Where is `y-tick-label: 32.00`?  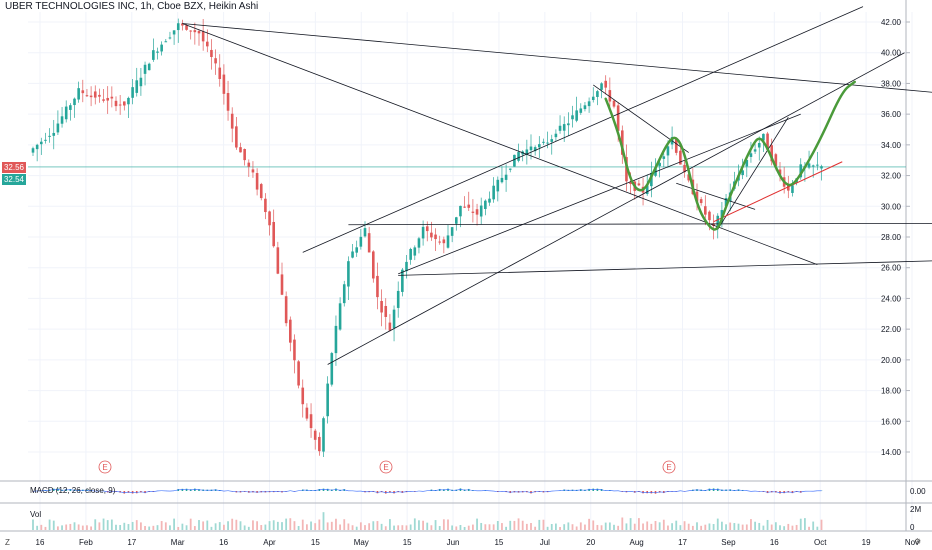
y-tick-label: 32.00 is located at coordinates (891, 176).